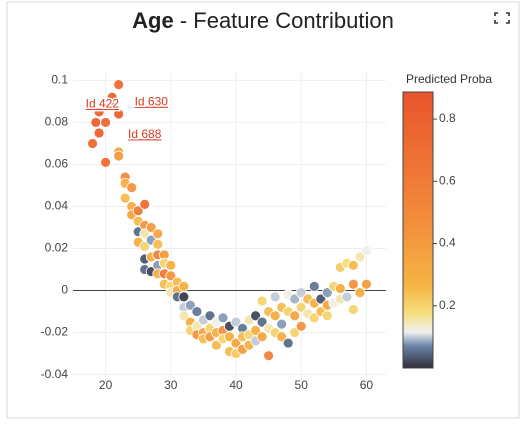 The width and height of the screenshot is (527, 438). I want to click on title-text: - Feature Contribution, so click(284, 20).